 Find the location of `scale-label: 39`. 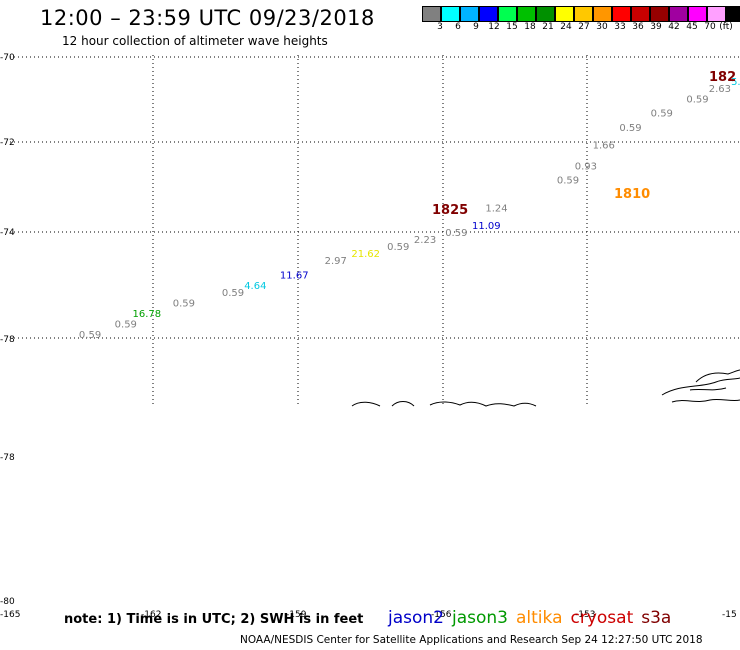

scale-label: 39 is located at coordinates (656, 27).